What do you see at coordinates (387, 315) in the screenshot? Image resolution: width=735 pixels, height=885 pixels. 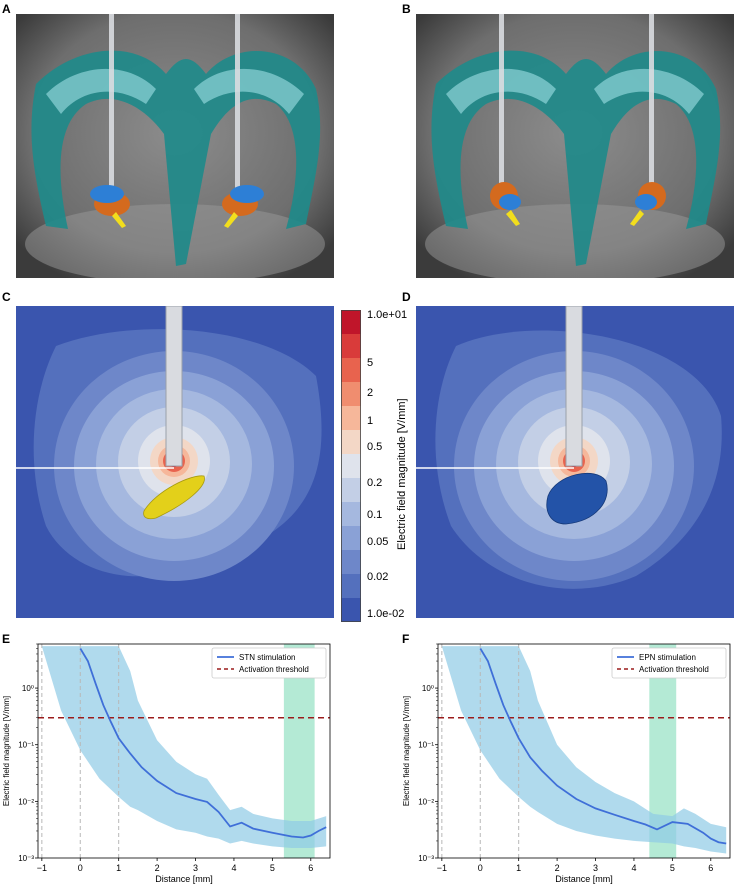 I see `colorbar-tick-label: 1.0e+01` at bounding box center [387, 315].